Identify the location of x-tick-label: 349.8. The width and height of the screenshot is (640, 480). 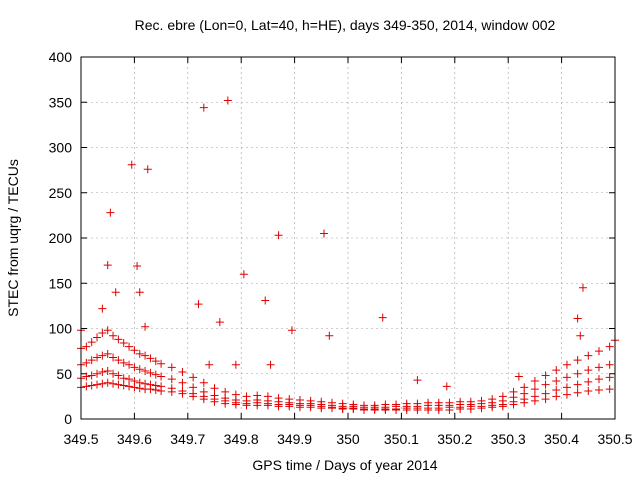
(241, 439).